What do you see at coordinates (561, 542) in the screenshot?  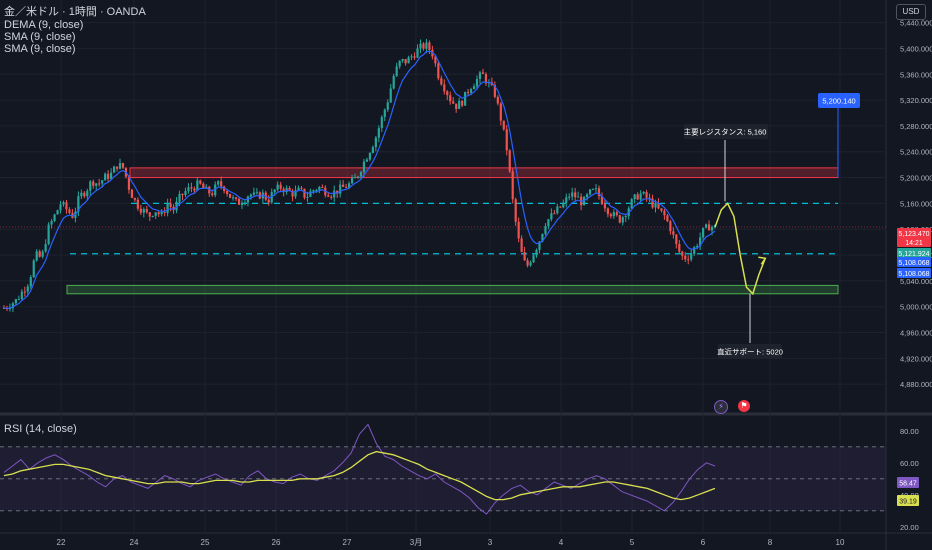 I see `x-tick-label: 4` at bounding box center [561, 542].